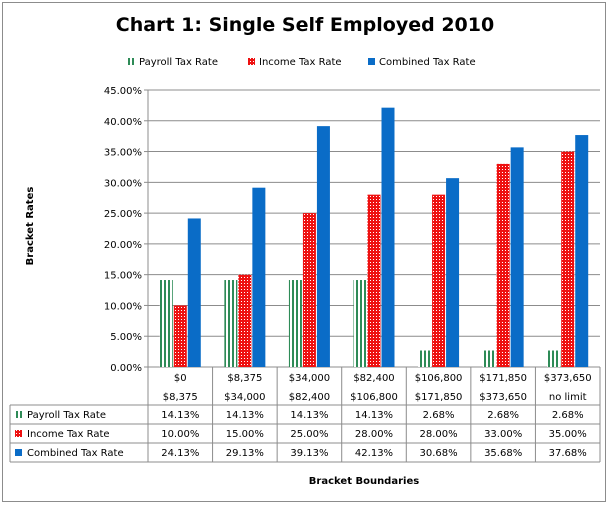  I want to click on table-series-name-0: Payroll Tax Rate, so click(66, 415).